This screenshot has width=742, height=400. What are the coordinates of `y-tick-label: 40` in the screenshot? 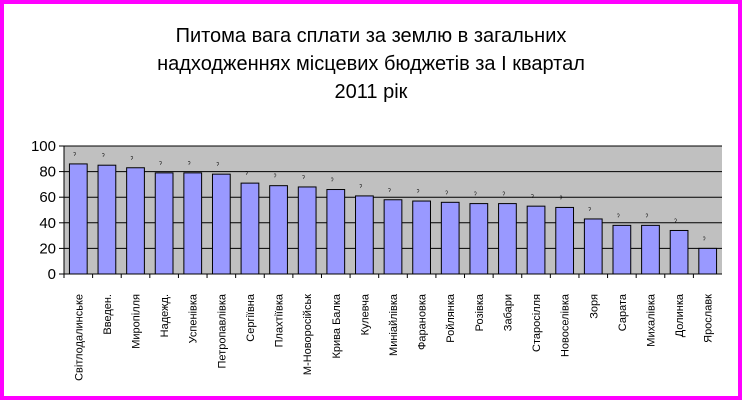 It's located at (47, 223).